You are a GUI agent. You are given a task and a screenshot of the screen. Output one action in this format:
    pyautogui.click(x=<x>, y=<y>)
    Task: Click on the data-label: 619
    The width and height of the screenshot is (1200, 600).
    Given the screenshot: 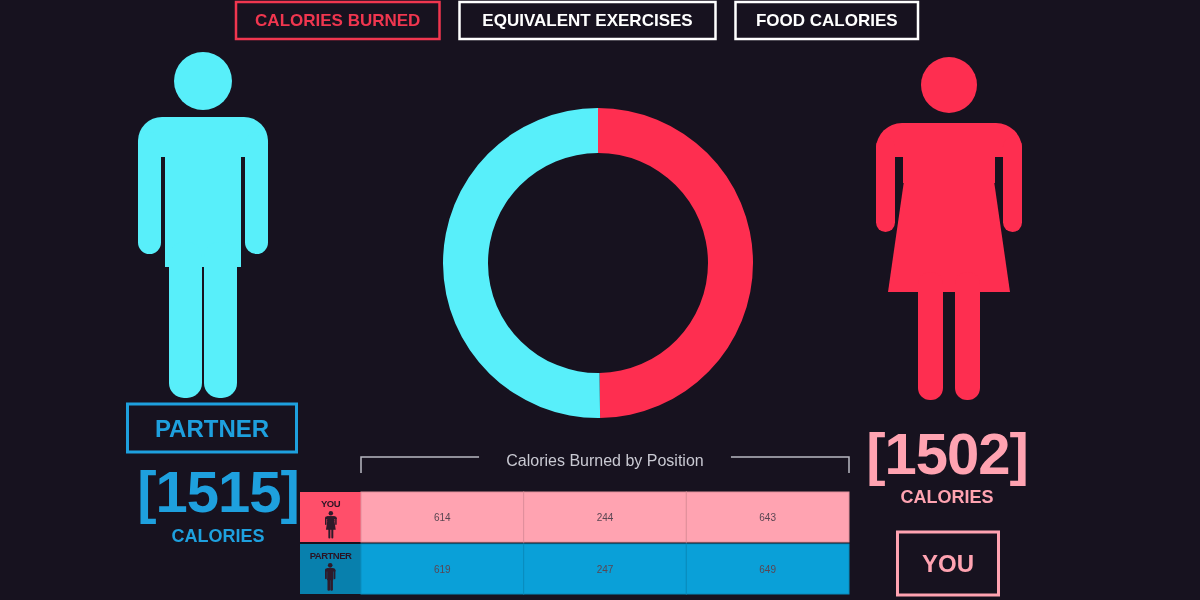 What is the action you would take?
    pyautogui.click(x=442, y=569)
    